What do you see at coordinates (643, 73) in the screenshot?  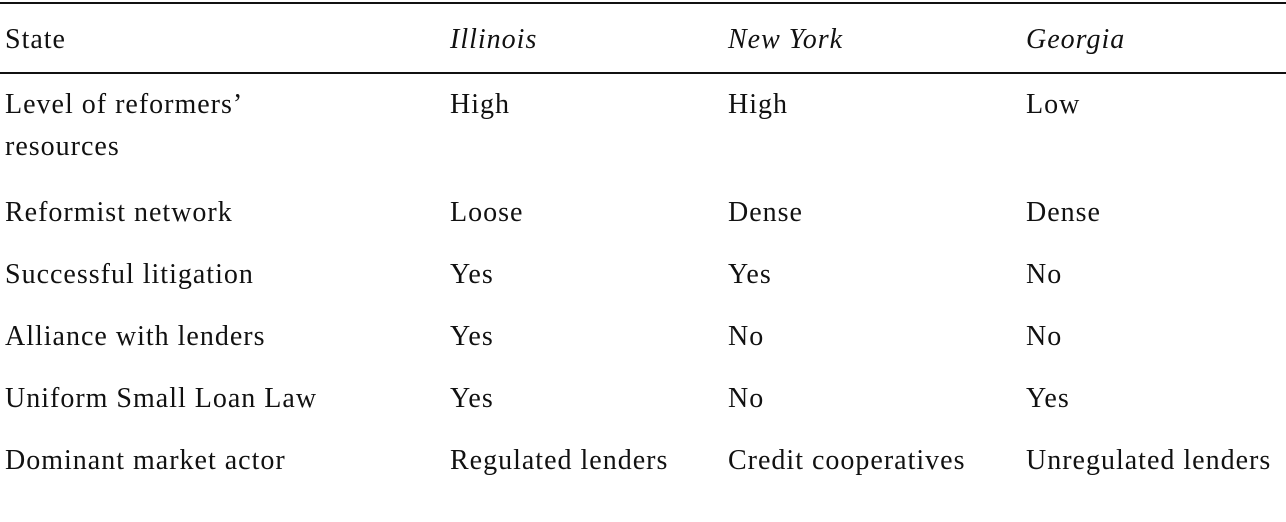 I see `header-rule` at bounding box center [643, 73].